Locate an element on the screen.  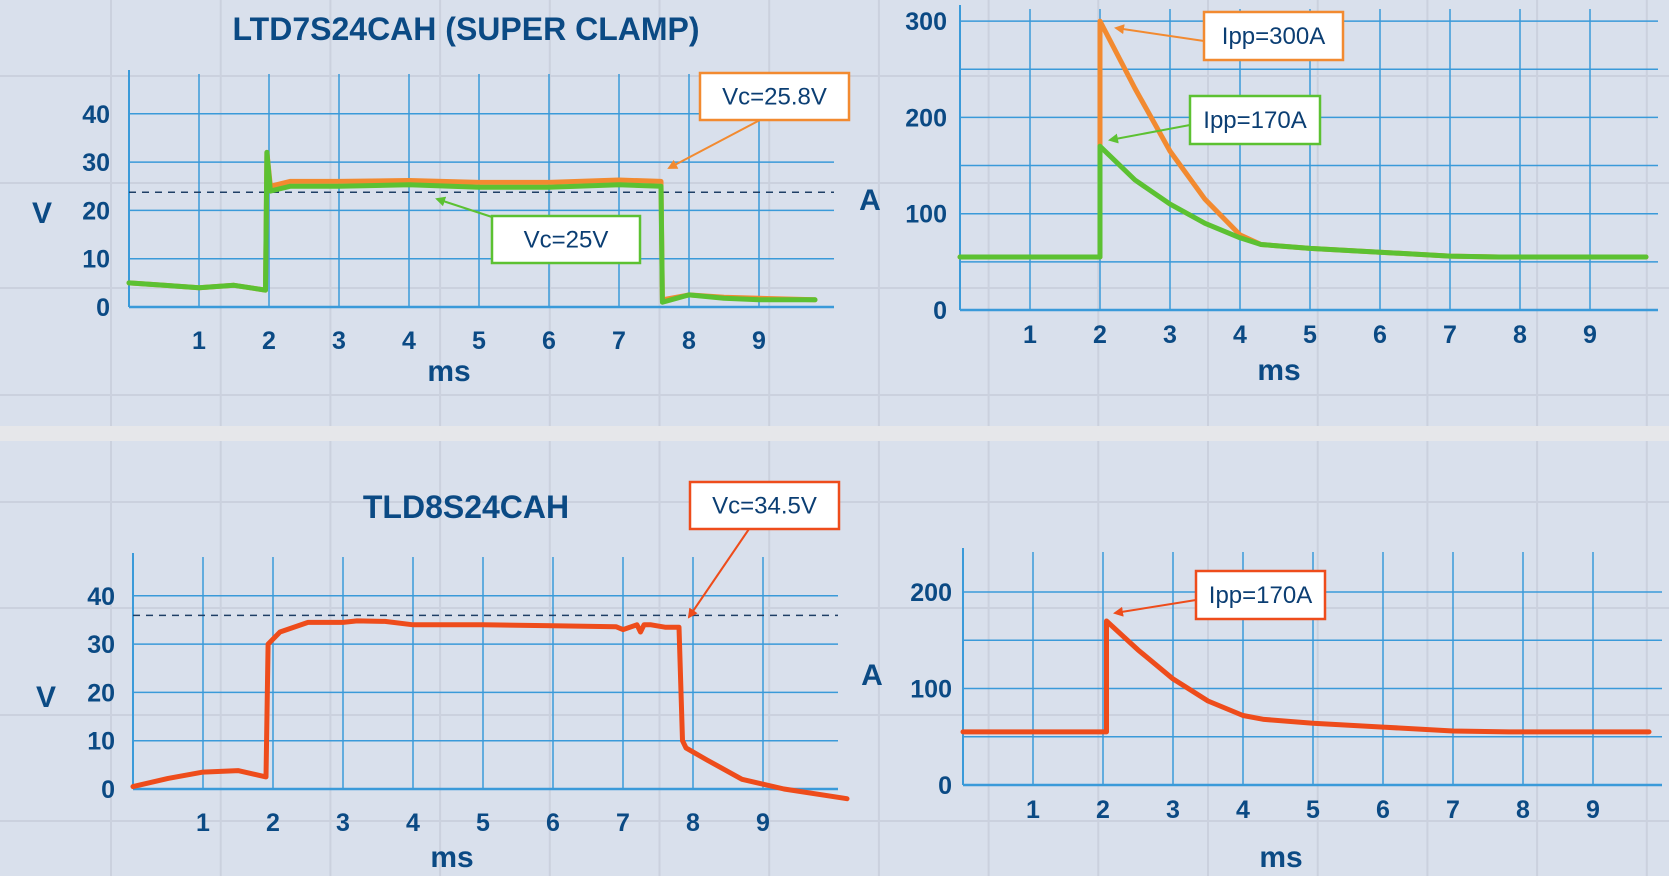
callout-label: Ipp=300A is located at coordinates (1273, 36).